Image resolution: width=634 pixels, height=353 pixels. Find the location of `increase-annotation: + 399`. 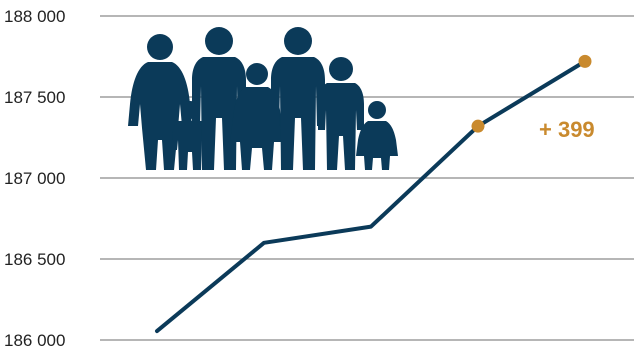

increase-annotation: + 399 is located at coordinates (567, 129).